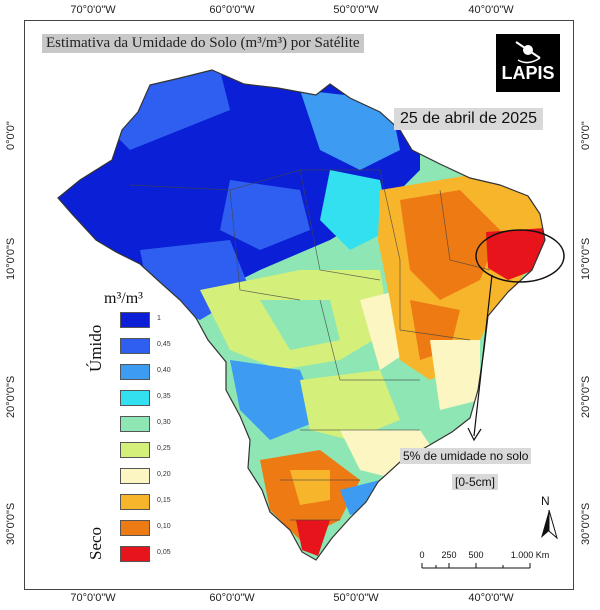 The height and width of the screenshot is (610, 600). What do you see at coordinates (93, 598) in the screenshot?
I see `axis-bottom-tick: 70°0'0"W` at bounding box center [93, 598].